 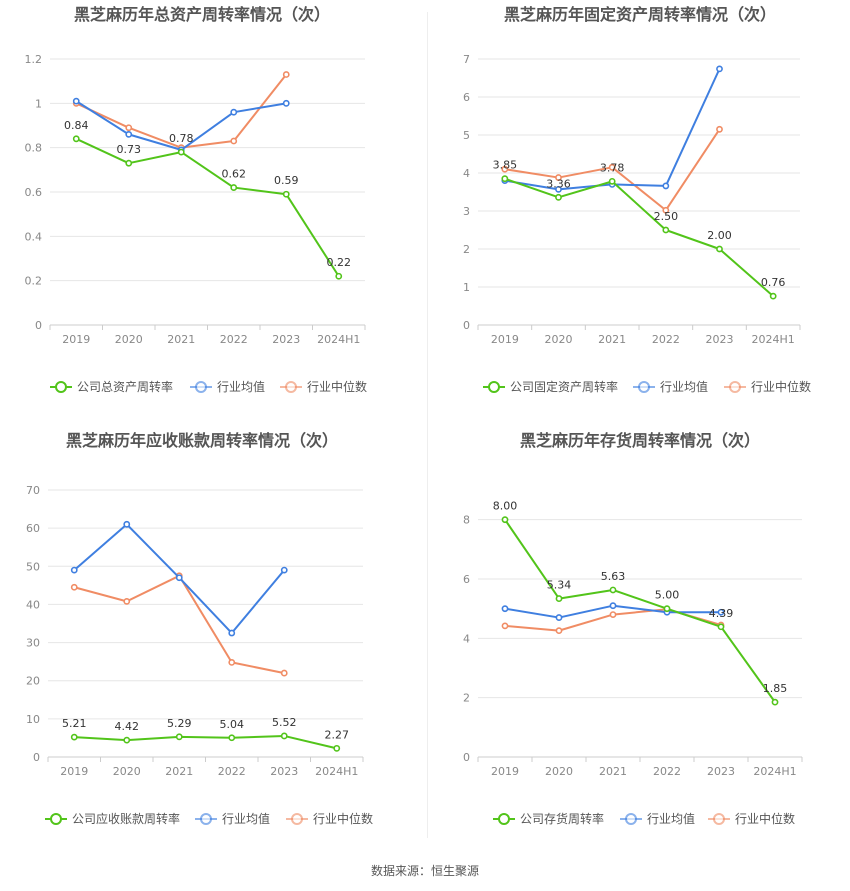 I want to click on legend-label-company: 公司固定资产周转率, so click(x=564, y=386).